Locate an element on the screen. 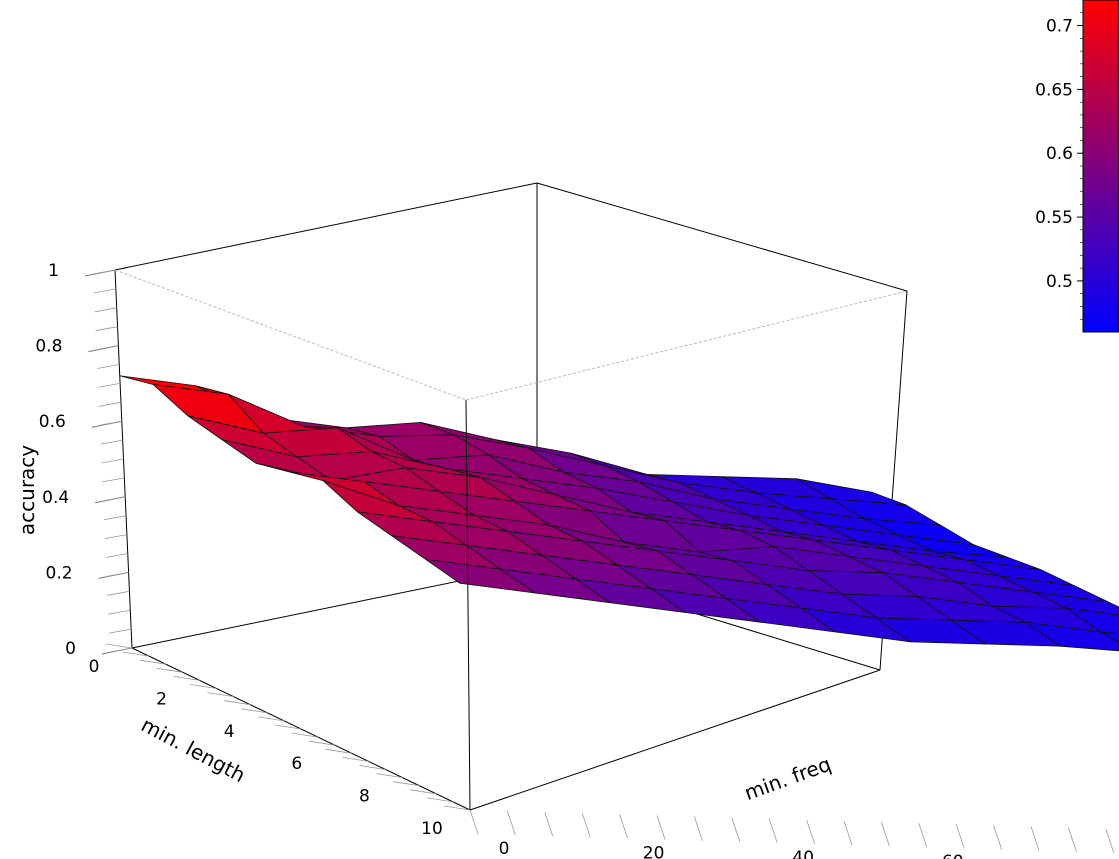 This screenshot has width=1119, height=859. x-tick-label: 60 is located at coordinates (953, 855).